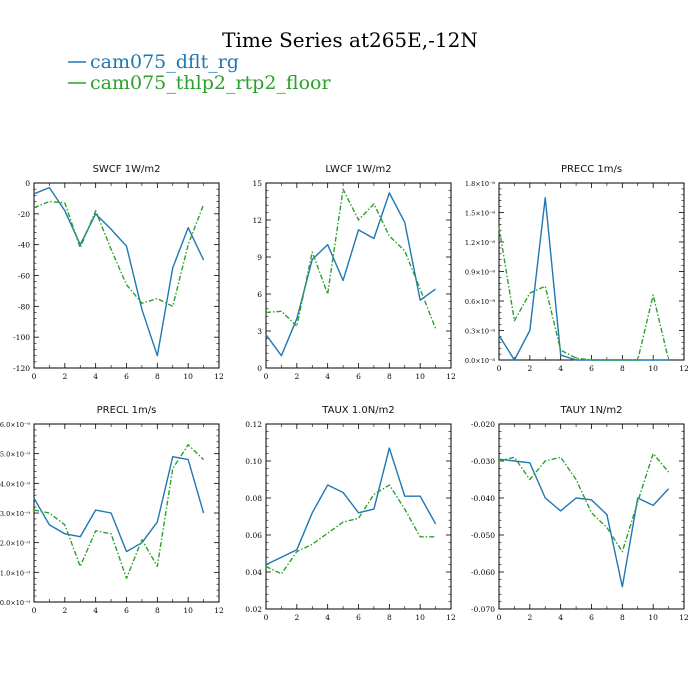 This screenshot has height=700, width=700. What do you see at coordinates (257, 183) in the screenshot?
I see `y-tick-label: 15` at bounding box center [257, 183].